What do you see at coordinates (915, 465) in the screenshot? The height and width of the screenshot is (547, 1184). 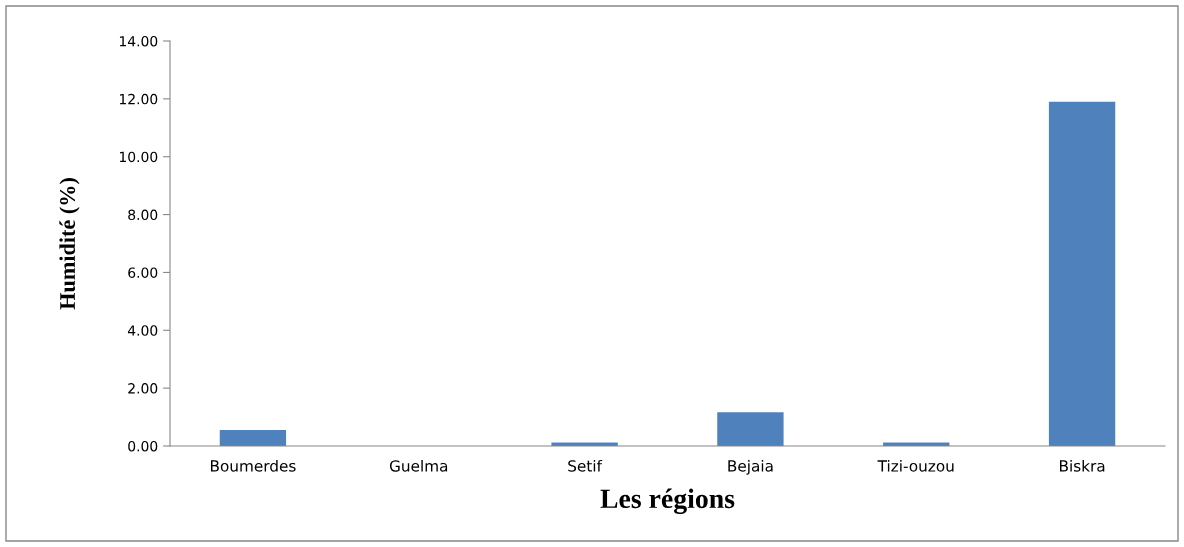 I see `x-tick-label: Tizi-ouzou` at bounding box center [915, 465].